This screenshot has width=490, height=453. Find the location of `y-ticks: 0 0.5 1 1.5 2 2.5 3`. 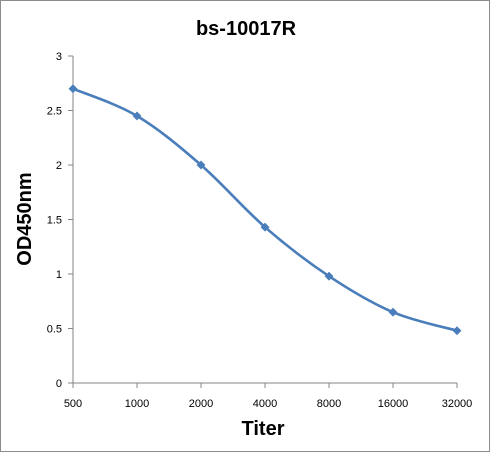

y-ticks: 0 0.5 1 1.5 2 2.5 3 is located at coordinates (60, 220).